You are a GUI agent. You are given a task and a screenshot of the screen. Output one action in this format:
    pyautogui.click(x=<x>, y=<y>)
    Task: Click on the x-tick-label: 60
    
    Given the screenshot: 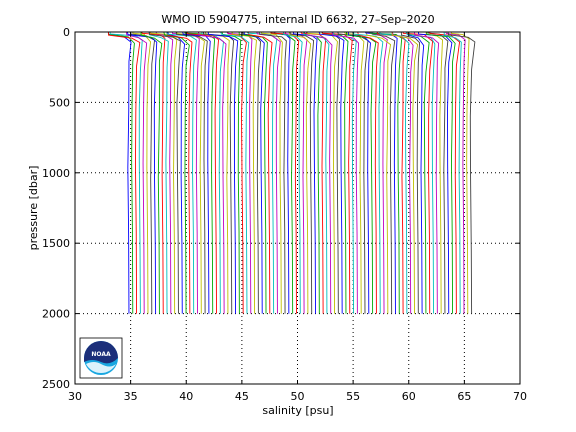 What is the action you would take?
    pyautogui.click(x=409, y=396)
    